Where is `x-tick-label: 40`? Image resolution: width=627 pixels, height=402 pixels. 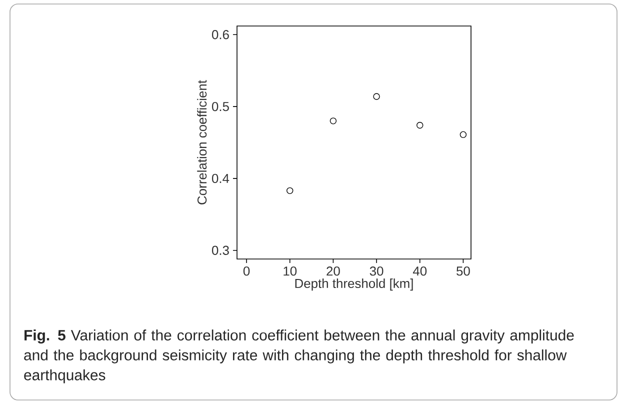
x-tick-label: 40 is located at coordinates (419, 271).